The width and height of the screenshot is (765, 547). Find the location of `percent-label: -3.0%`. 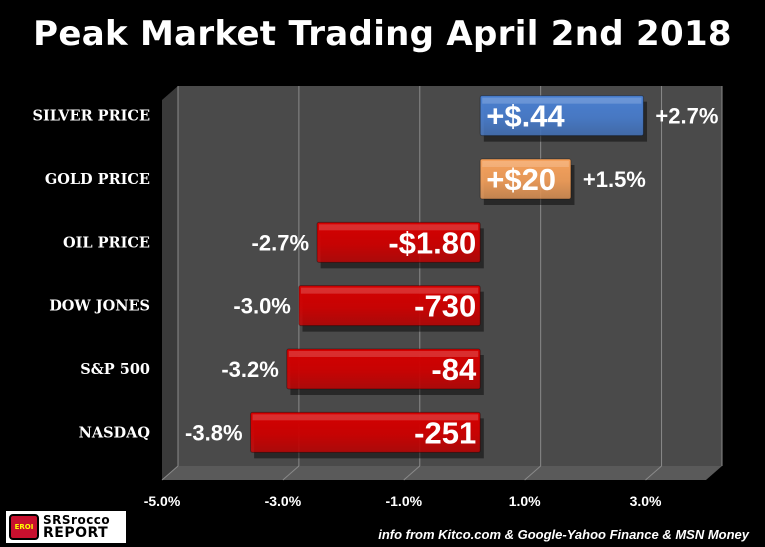

percent-label: -3.0% is located at coordinates (261, 306).